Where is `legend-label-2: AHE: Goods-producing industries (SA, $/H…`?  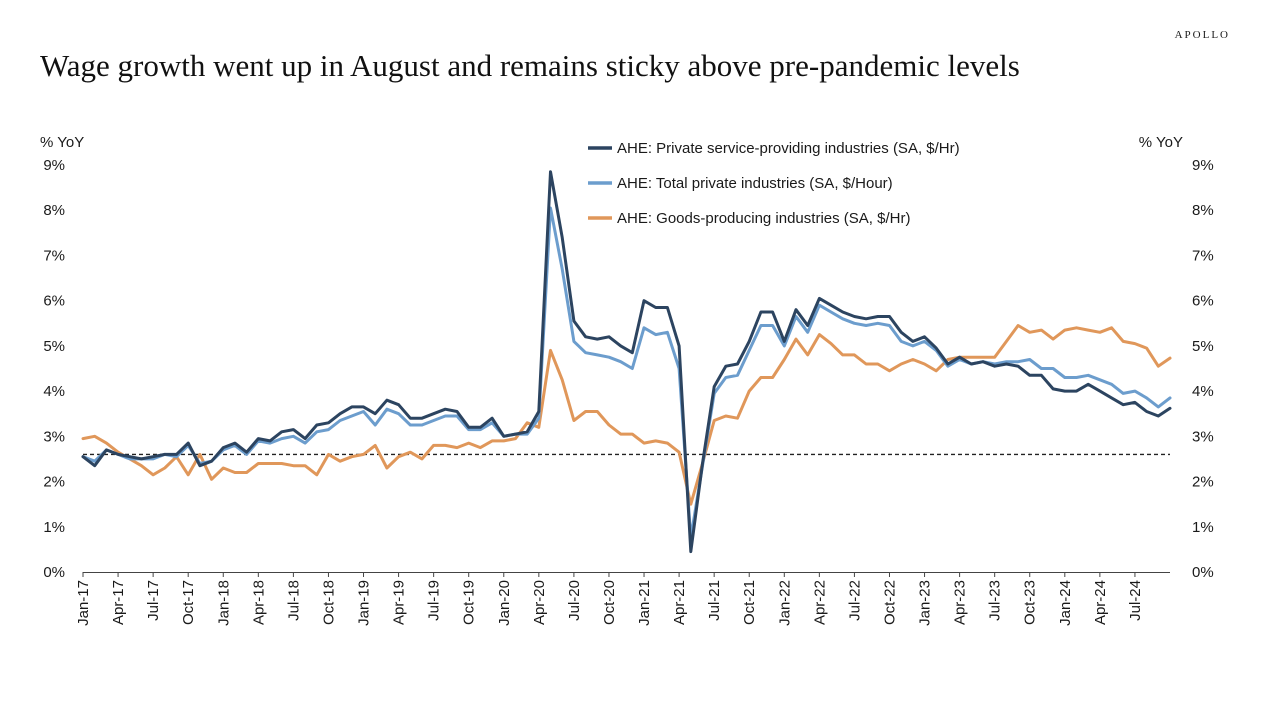
legend-label-2: AHE: Goods-producing industries (SA, $/H… is located at coordinates (763, 218).